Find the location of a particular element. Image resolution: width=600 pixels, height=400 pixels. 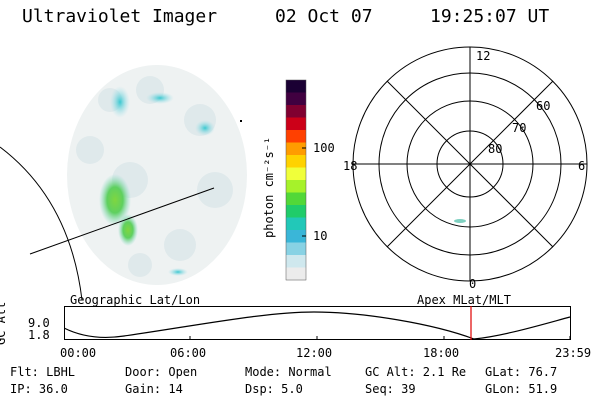

colorbar: photon cm⁻²s⁻¹ is located at coordinates (284, 180).